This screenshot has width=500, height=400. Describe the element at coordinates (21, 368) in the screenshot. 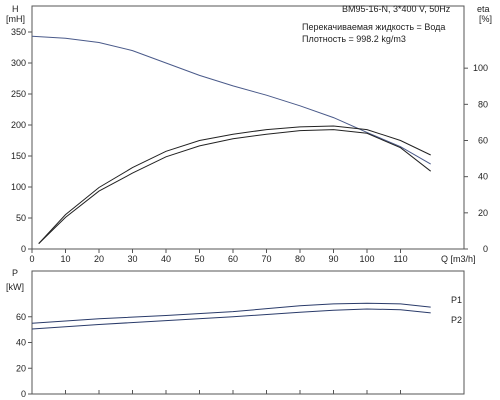

I see `power-tick-label: 20` at that location.